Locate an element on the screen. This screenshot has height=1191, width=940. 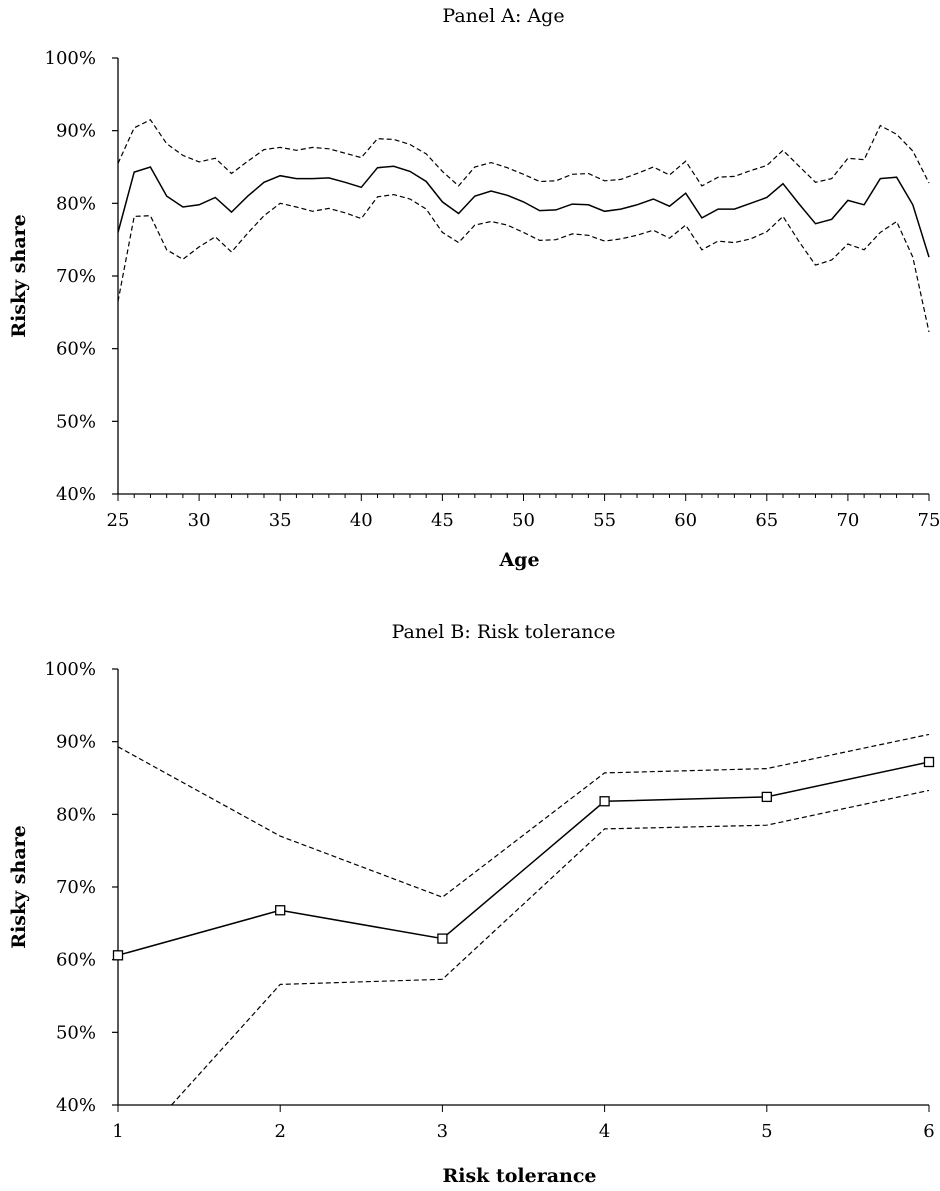
x-tick-label: 65 is located at coordinates (766, 520).